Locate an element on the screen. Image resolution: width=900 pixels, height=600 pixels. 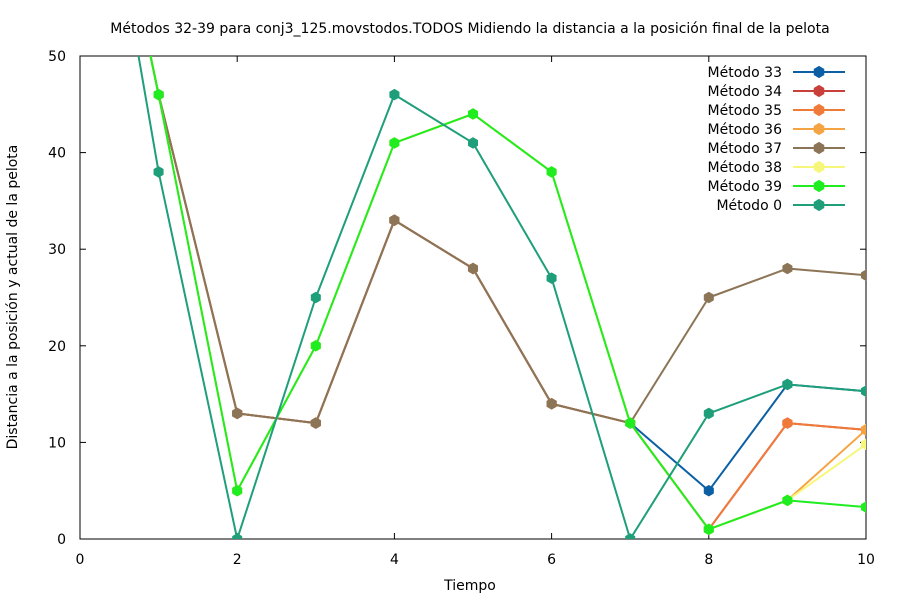
x-tick-label: 0 is located at coordinates (80, 560).